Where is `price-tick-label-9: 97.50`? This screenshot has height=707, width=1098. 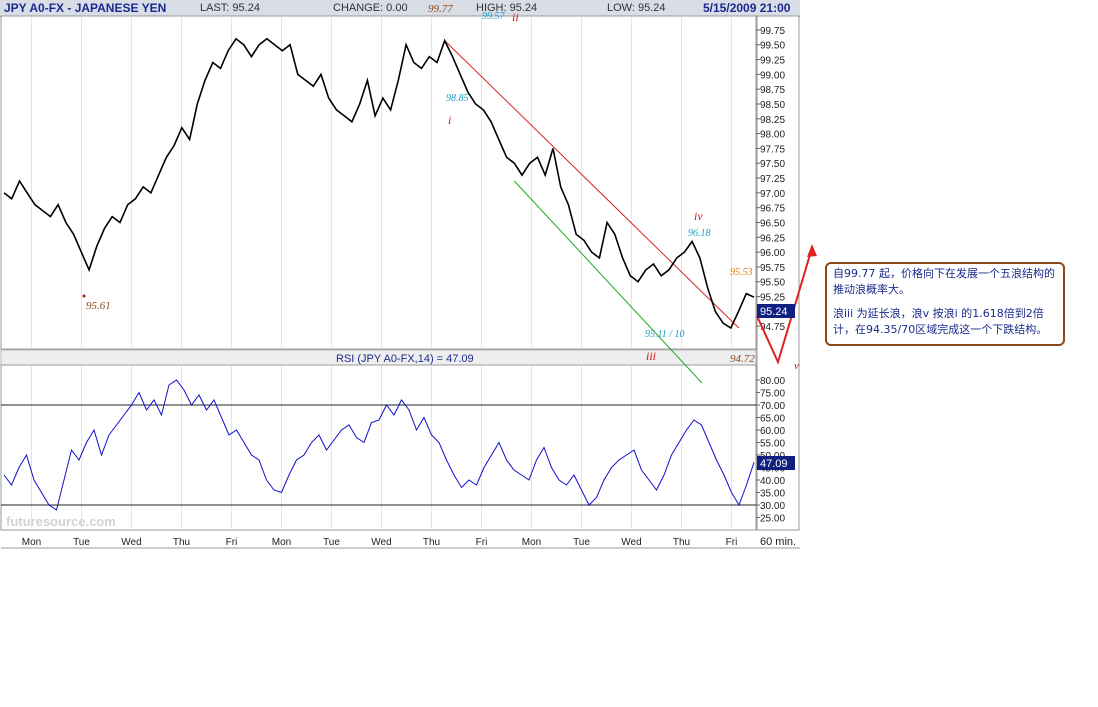 price-tick-label-9: 97.50 is located at coordinates (772, 164).